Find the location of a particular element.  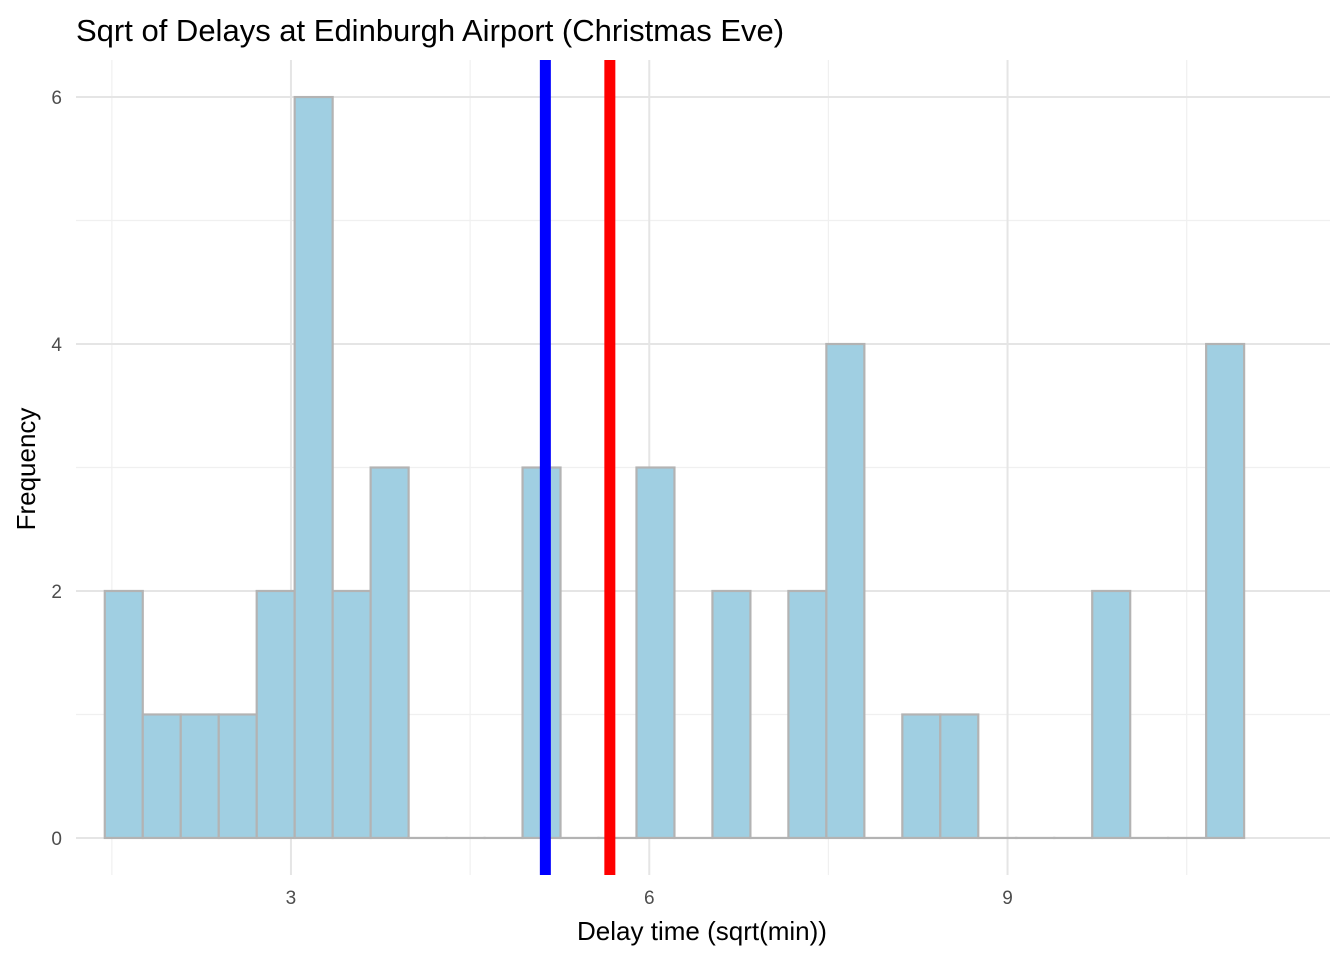

y-tick-label: 2 is located at coordinates (56, 592).